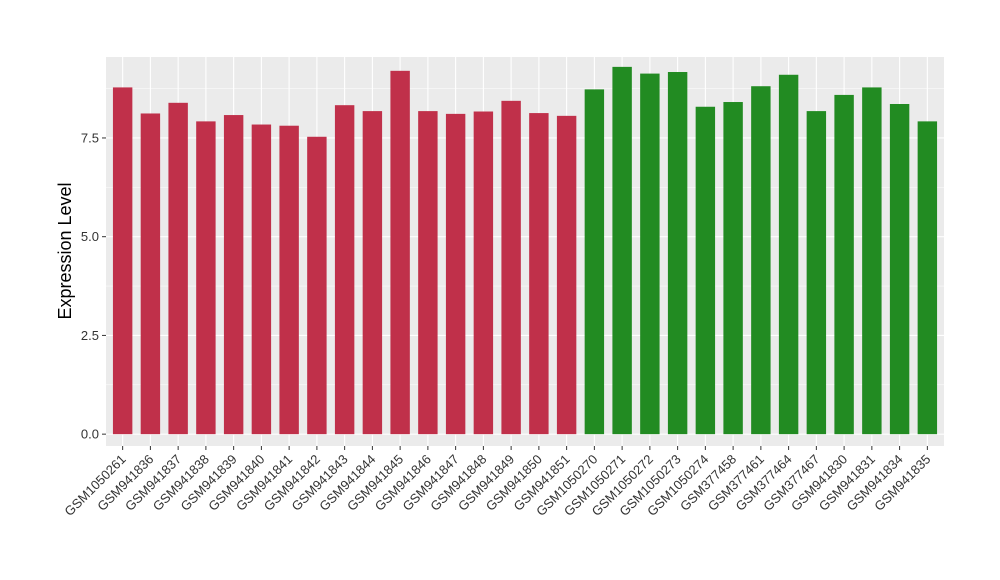 The height and width of the screenshot is (580, 1000). What do you see at coordinates (90, 236) in the screenshot?
I see `y-tick-label: 5.0` at bounding box center [90, 236].